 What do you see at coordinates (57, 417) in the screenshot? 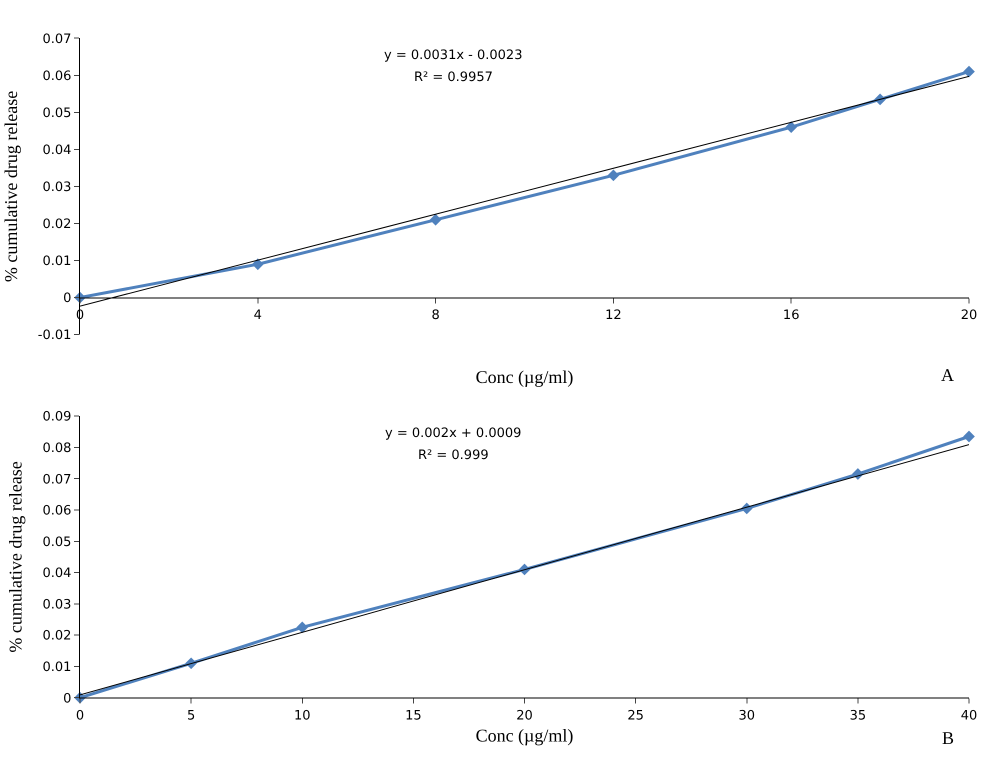
I see `y-tick-label: 0.09` at bounding box center [57, 417].